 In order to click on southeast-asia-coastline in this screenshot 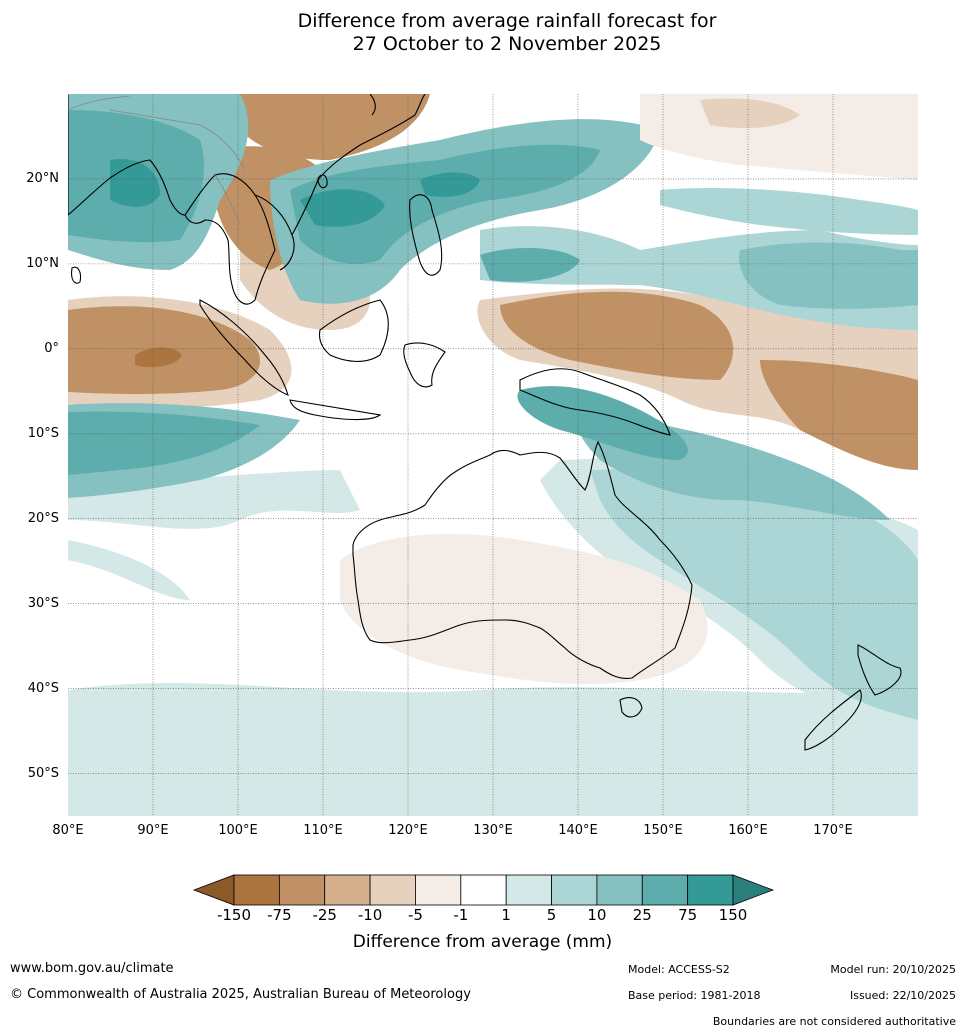, I will do `click(305, 199)`.